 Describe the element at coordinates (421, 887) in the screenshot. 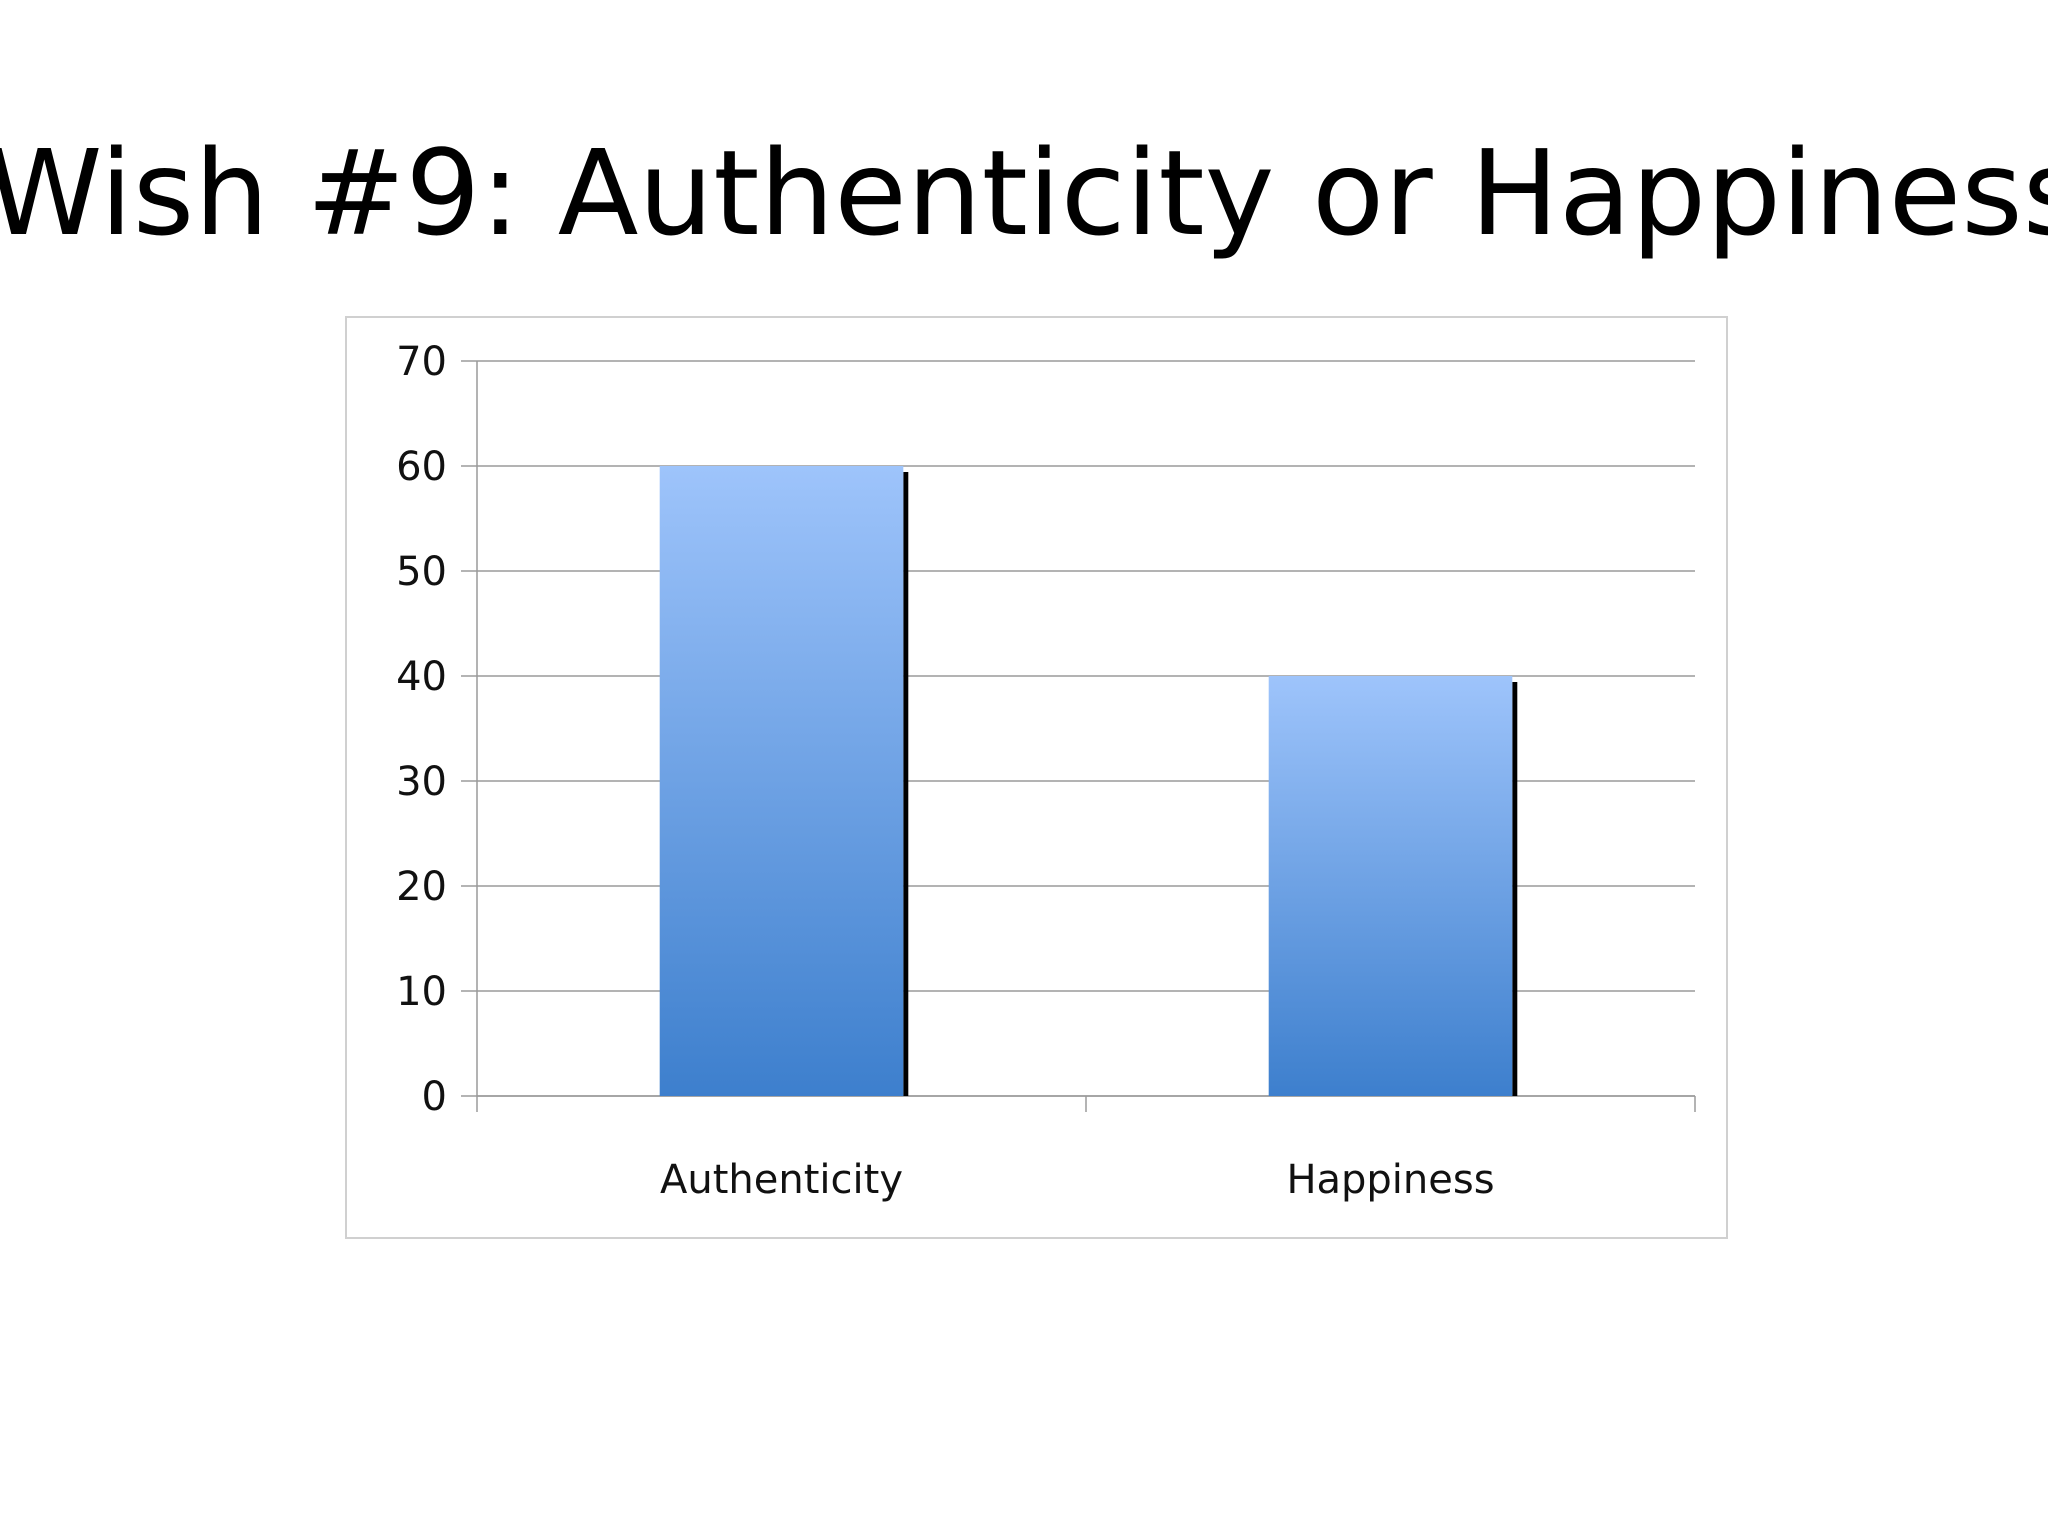

I see `y-tick-label: 20` at that location.